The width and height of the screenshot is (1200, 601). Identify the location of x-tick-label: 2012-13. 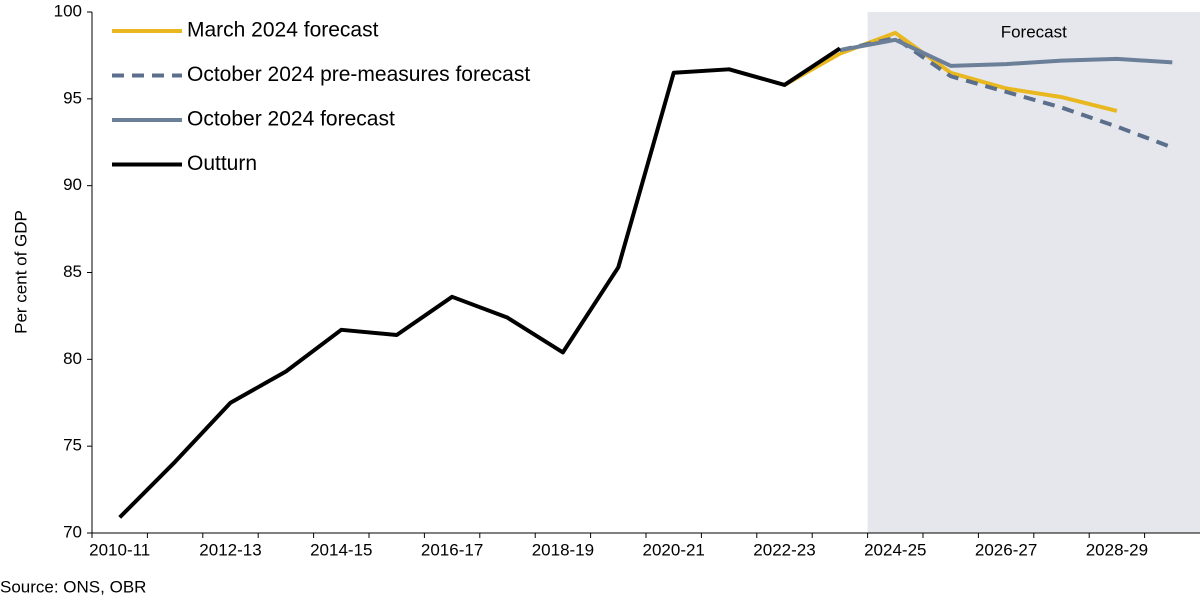
(230, 549).